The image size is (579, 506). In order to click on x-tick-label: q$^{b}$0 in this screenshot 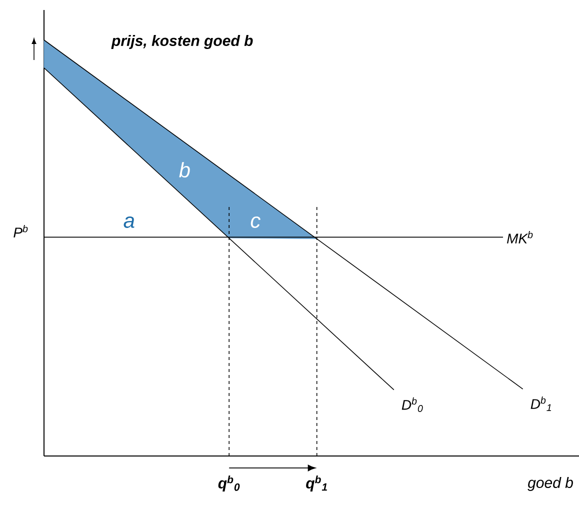, I will do `click(229, 484)`.